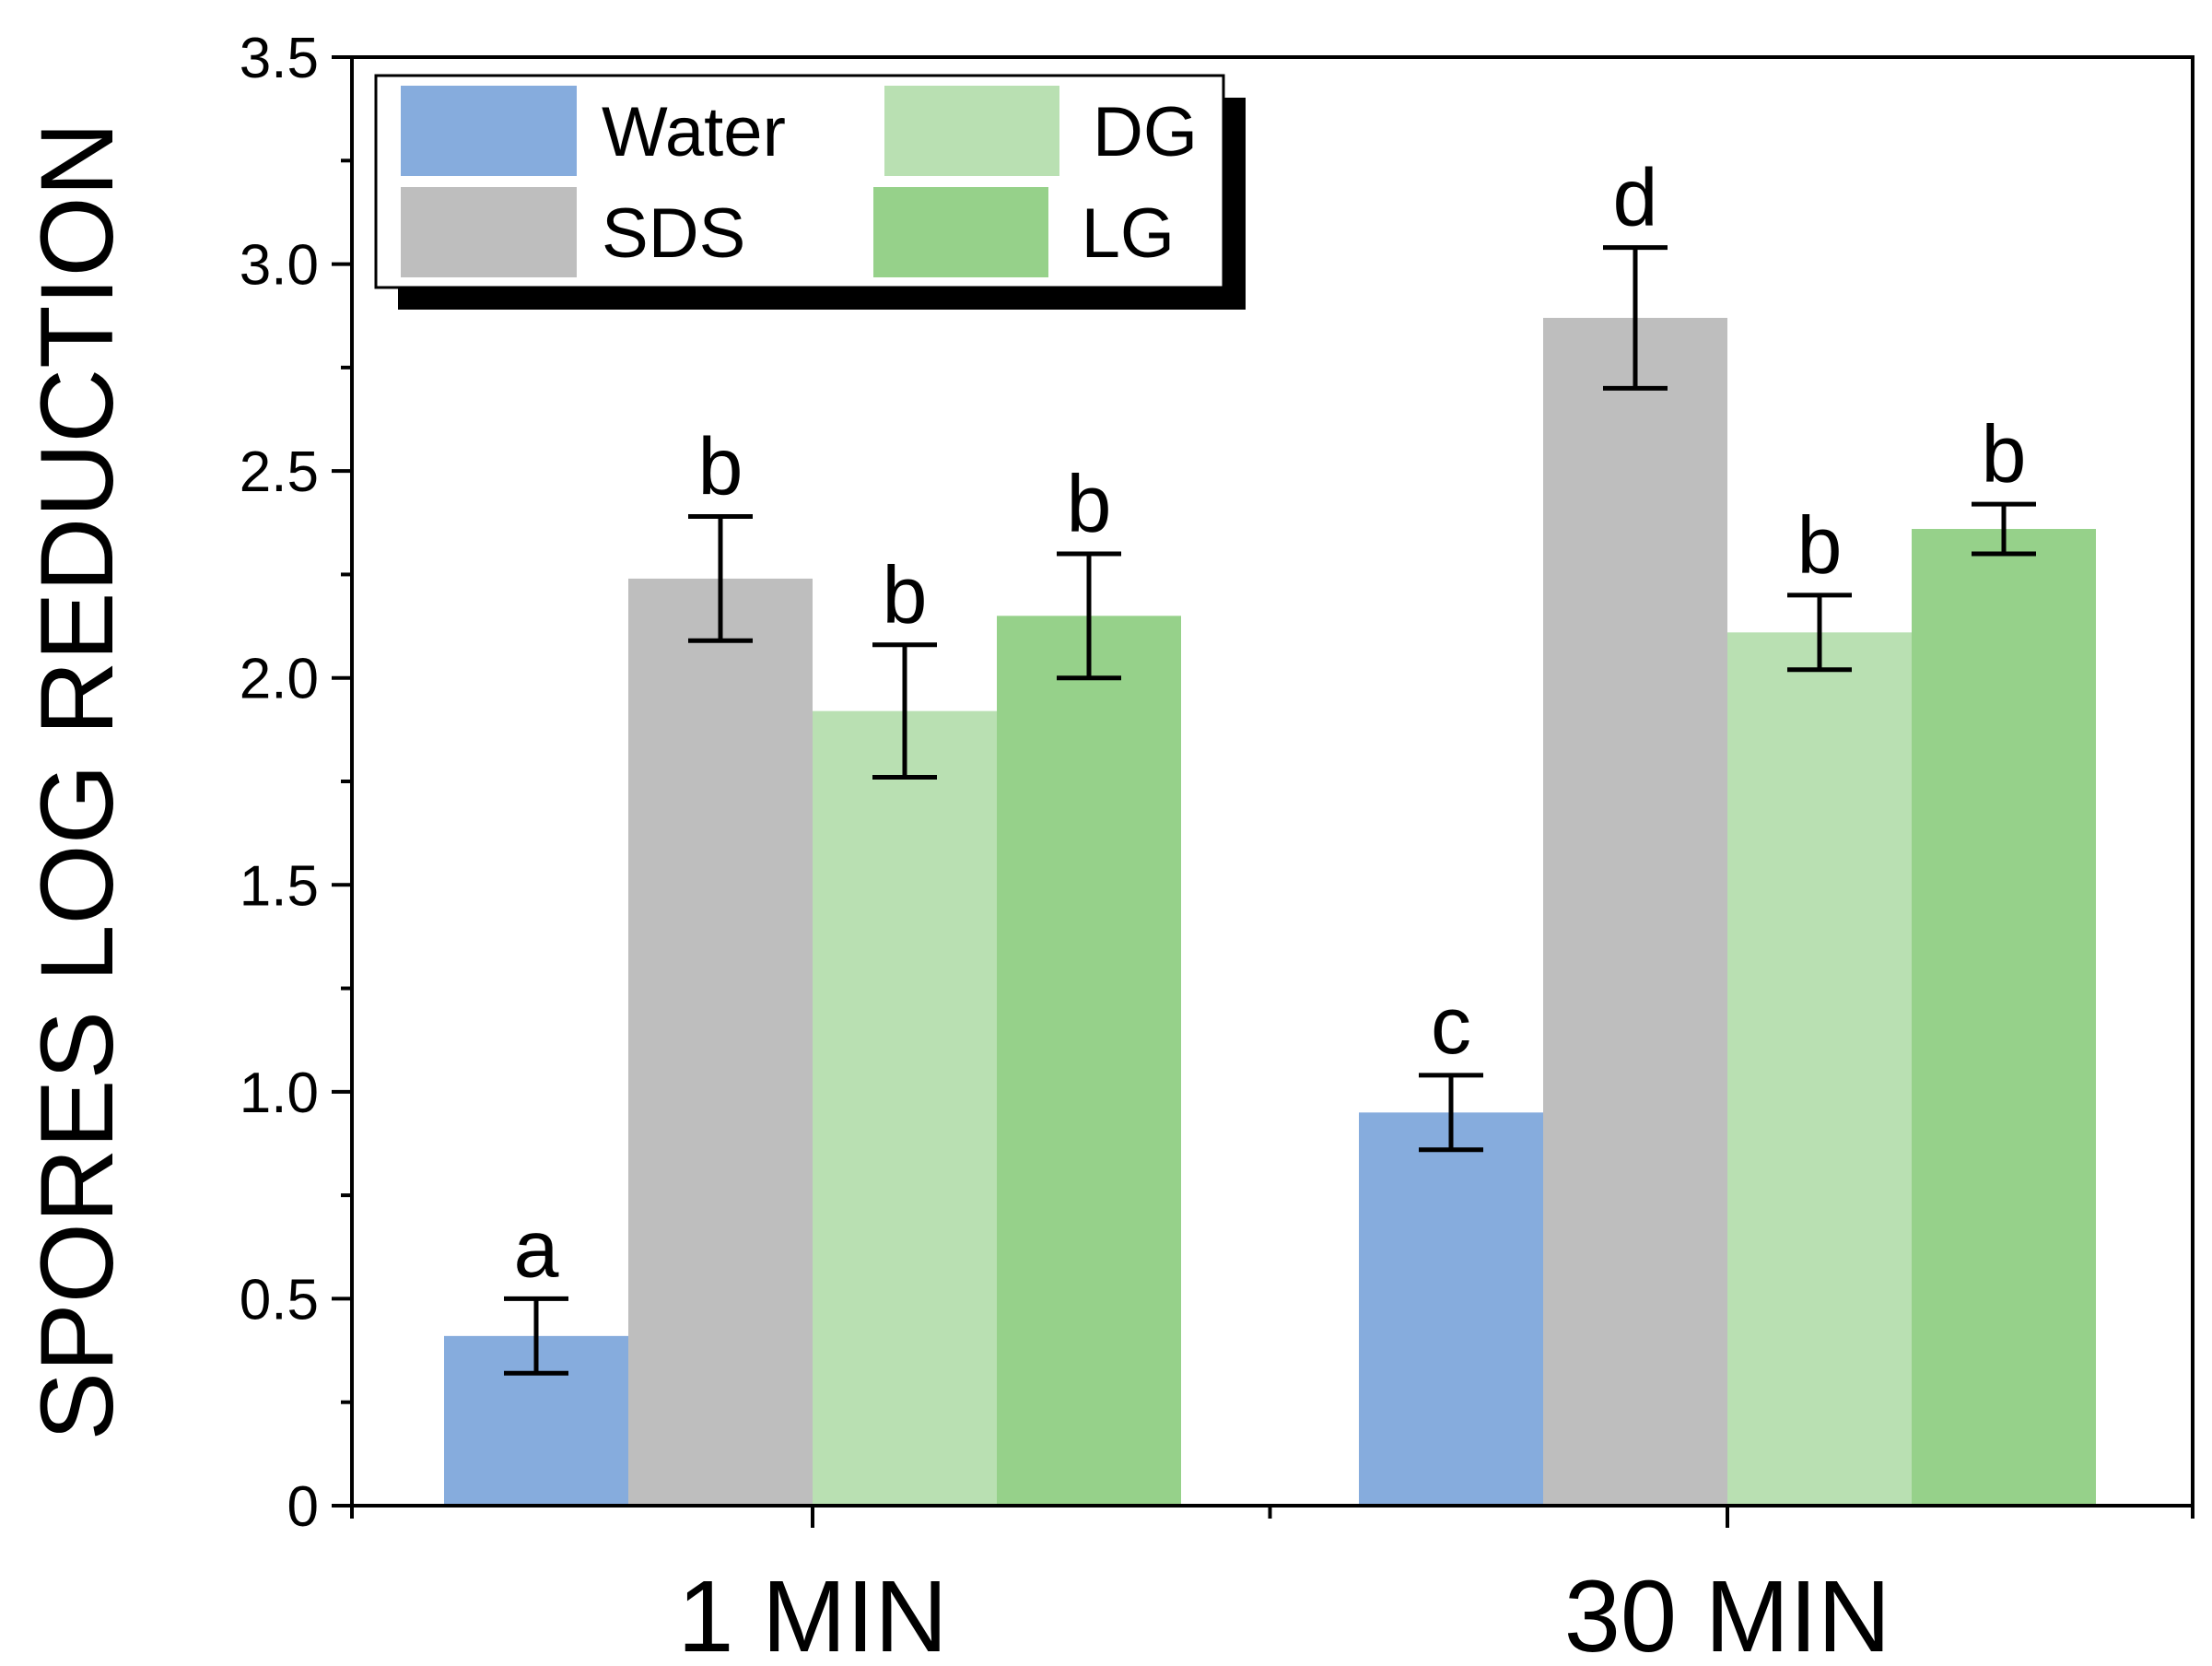 This screenshot has width=2212, height=1666. I want to click on y-axis-title: SPORES LOG REDUCTION, so click(77, 781).